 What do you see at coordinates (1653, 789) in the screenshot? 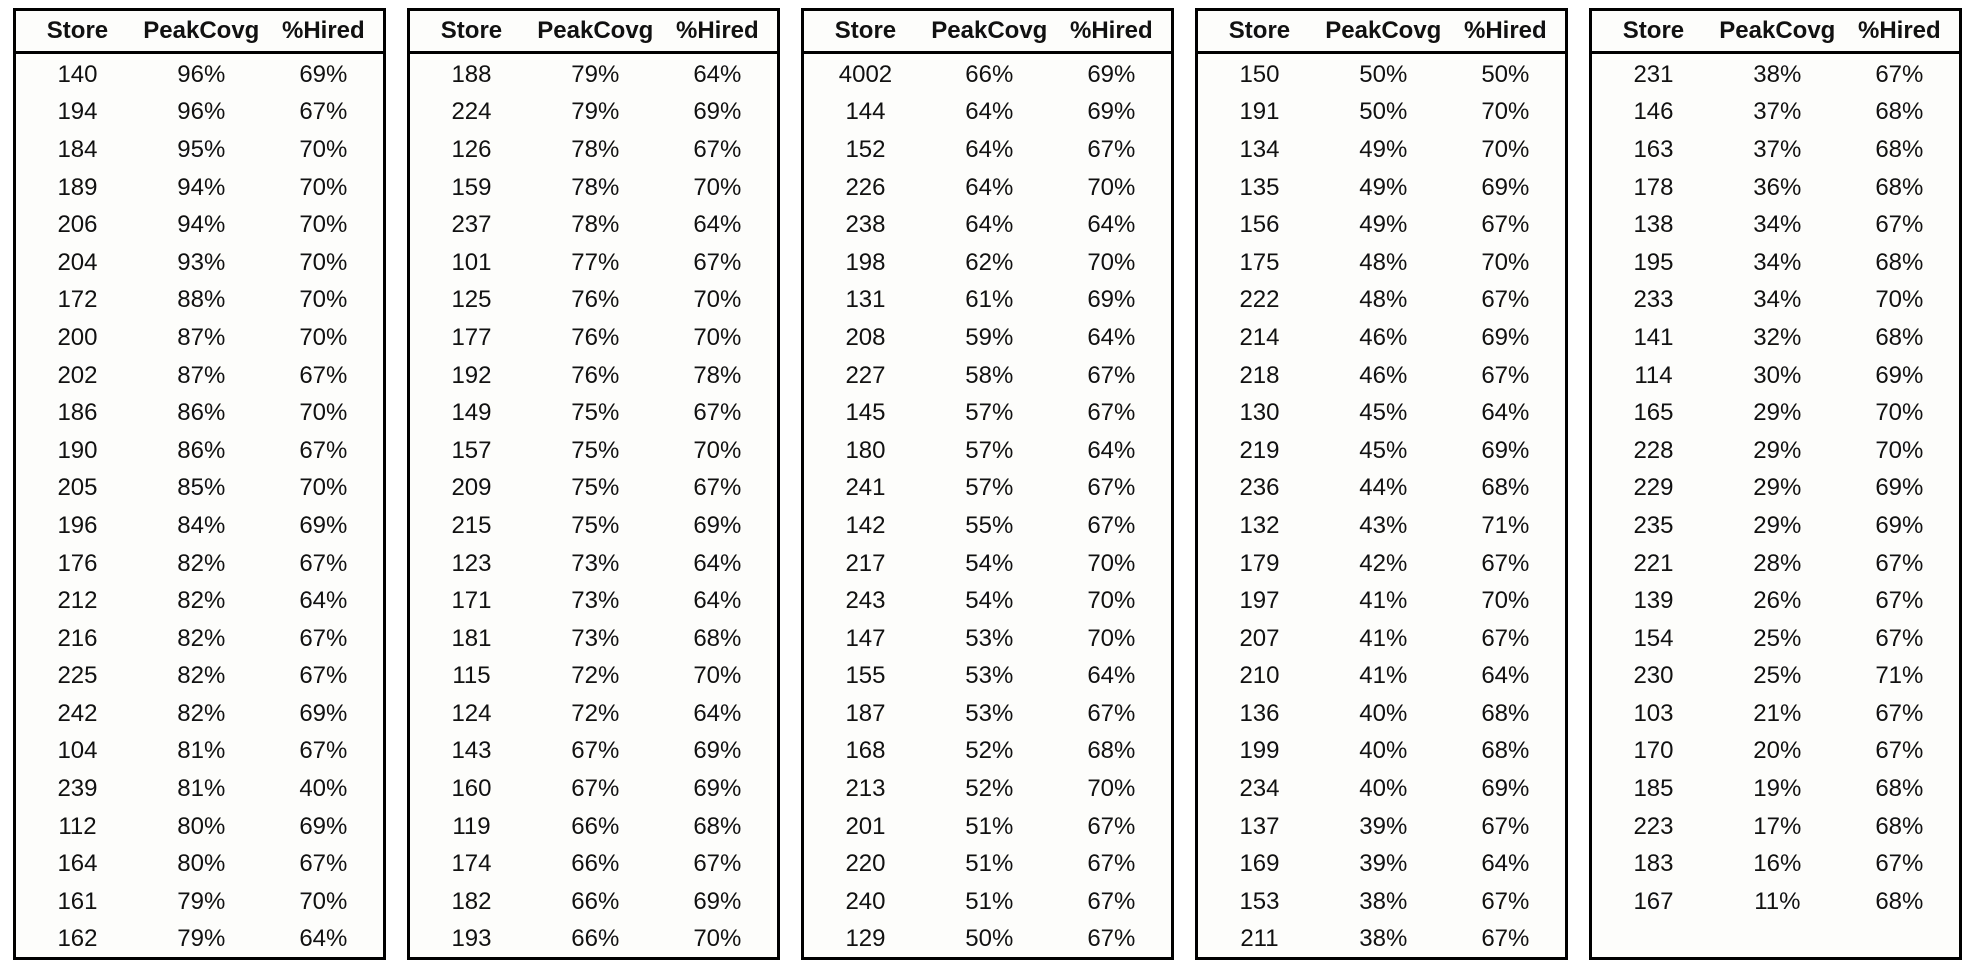
I see `store-cell: 185` at bounding box center [1653, 789].